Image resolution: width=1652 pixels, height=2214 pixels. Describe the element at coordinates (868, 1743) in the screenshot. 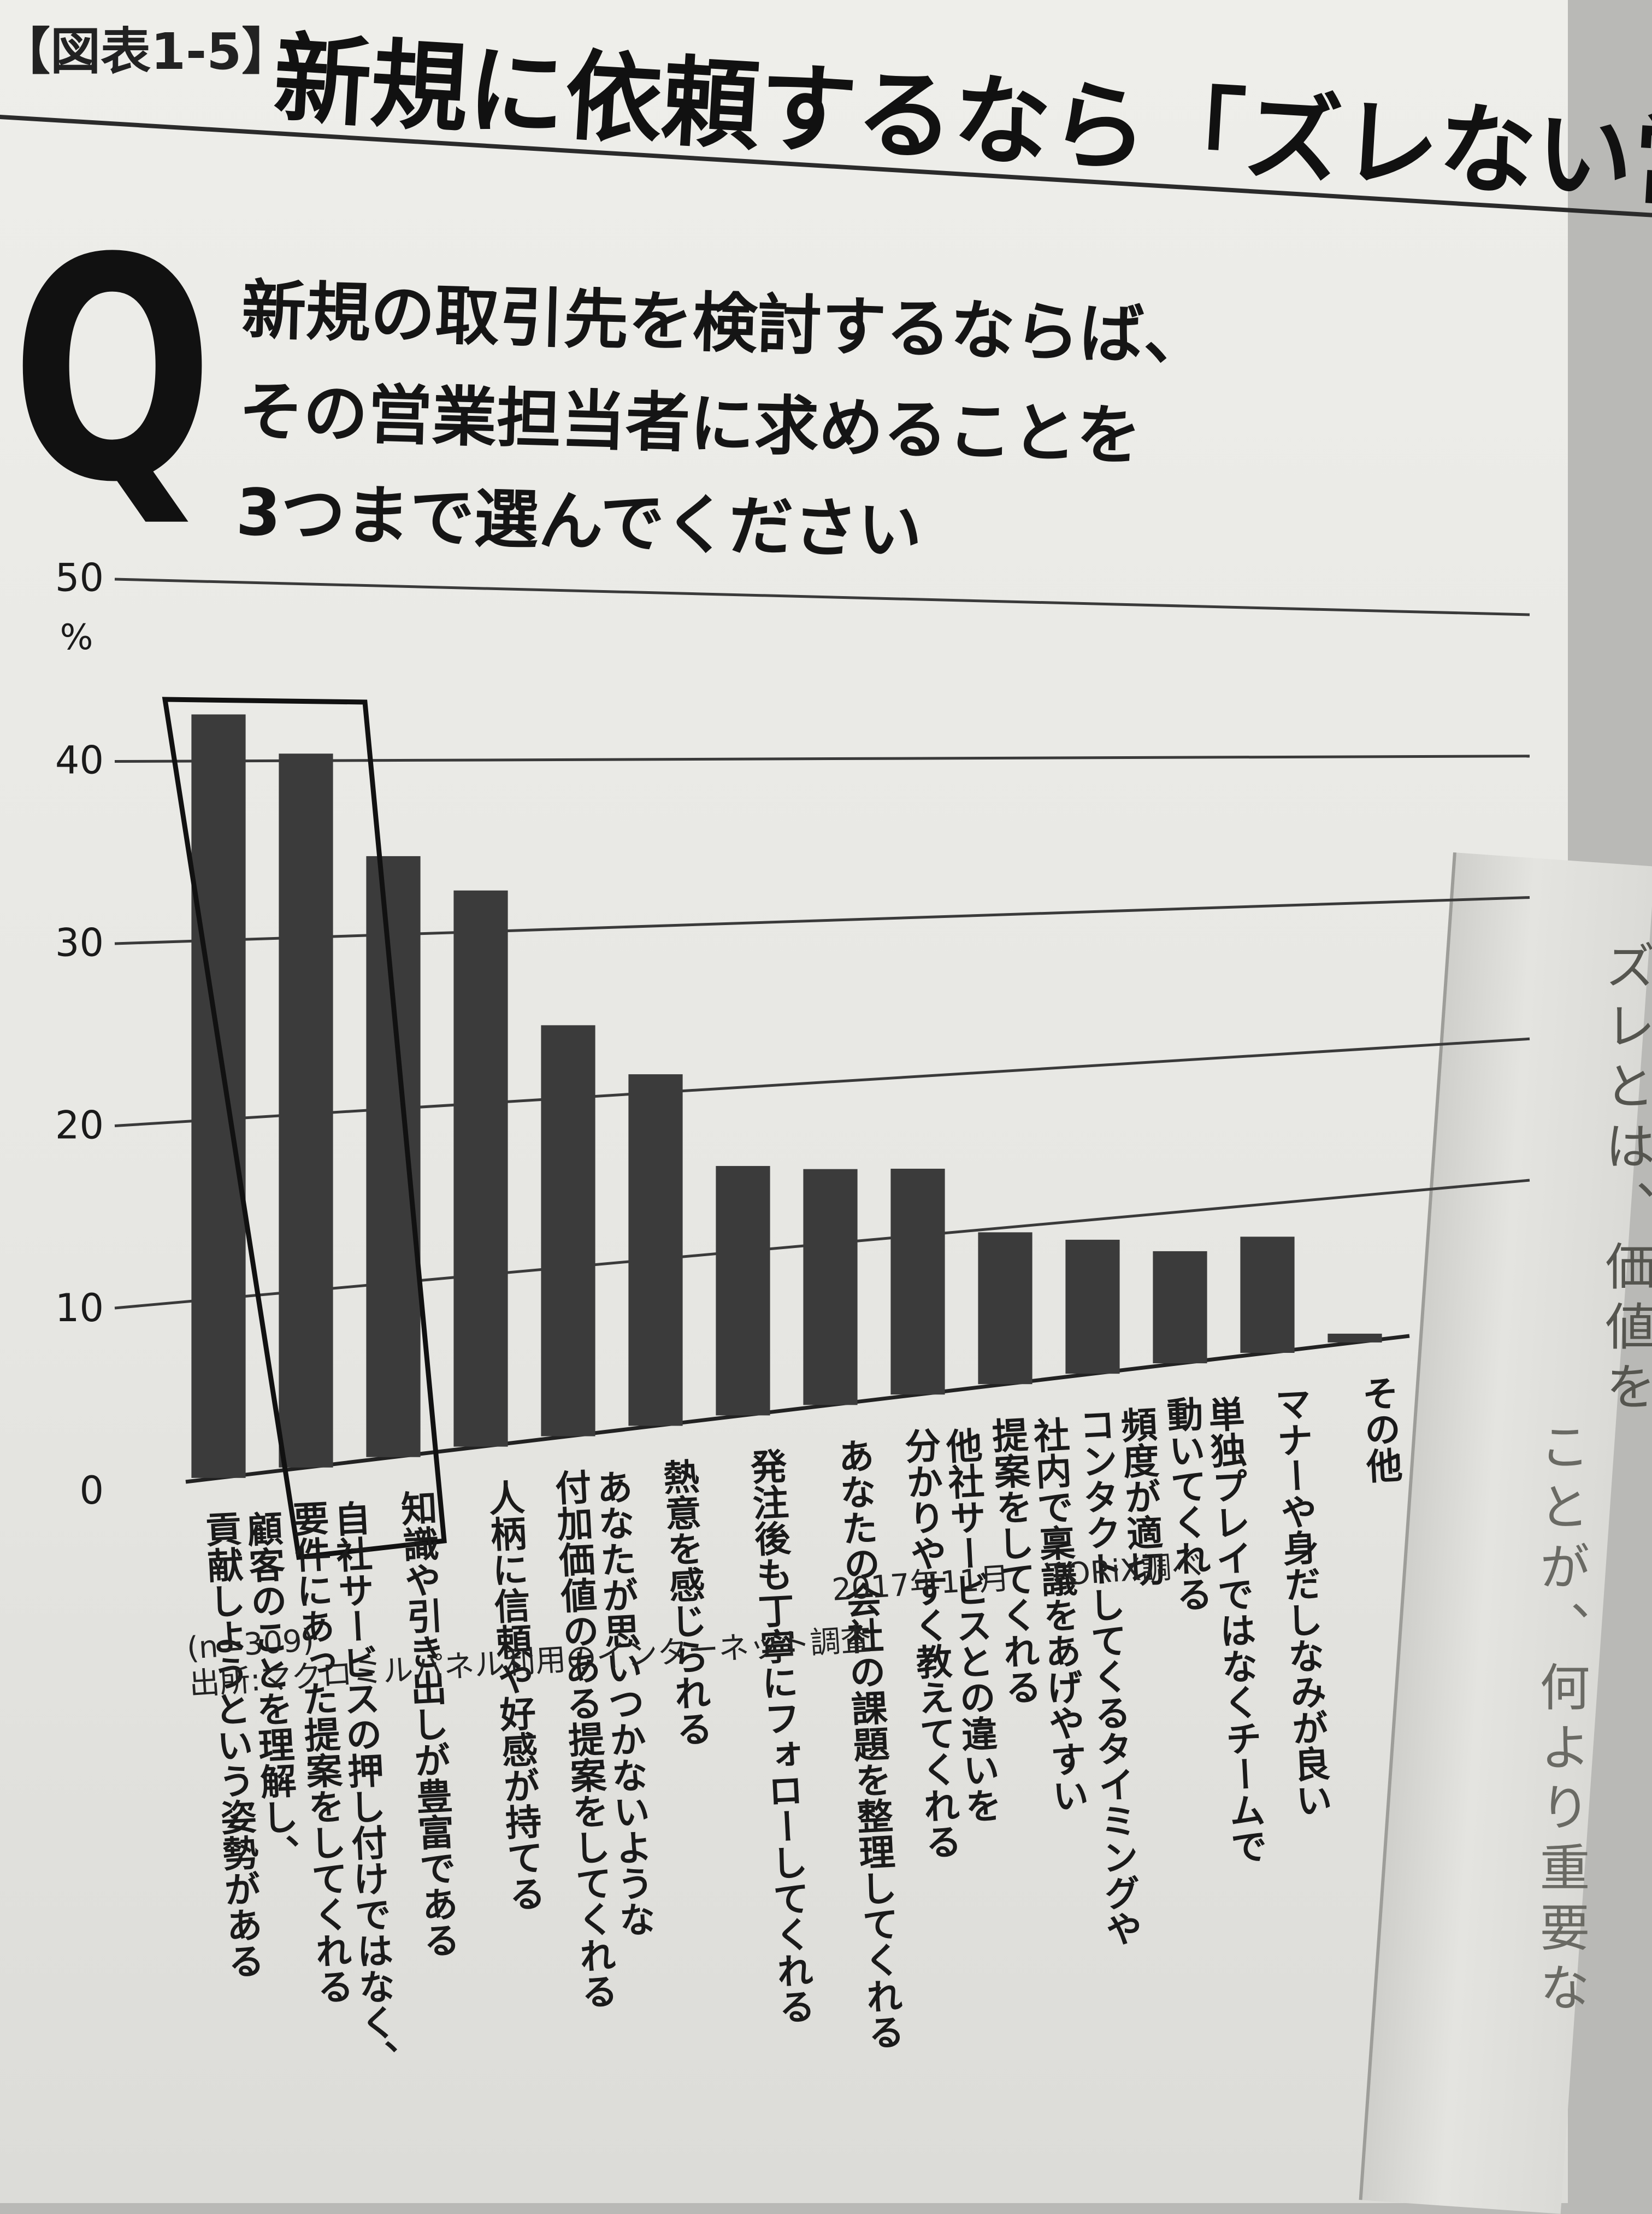

I see `category-label-8: あなたの会社の課題を整理してくれる` at that location.